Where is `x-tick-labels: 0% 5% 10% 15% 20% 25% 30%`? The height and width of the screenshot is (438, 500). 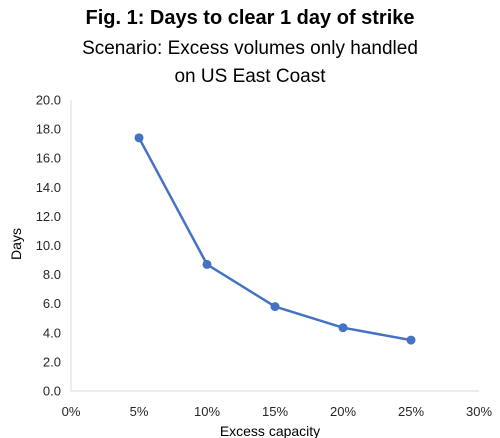
x-tick-labels: 0% 5% 10% 15% 20% 25% 30% is located at coordinates (277, 411).